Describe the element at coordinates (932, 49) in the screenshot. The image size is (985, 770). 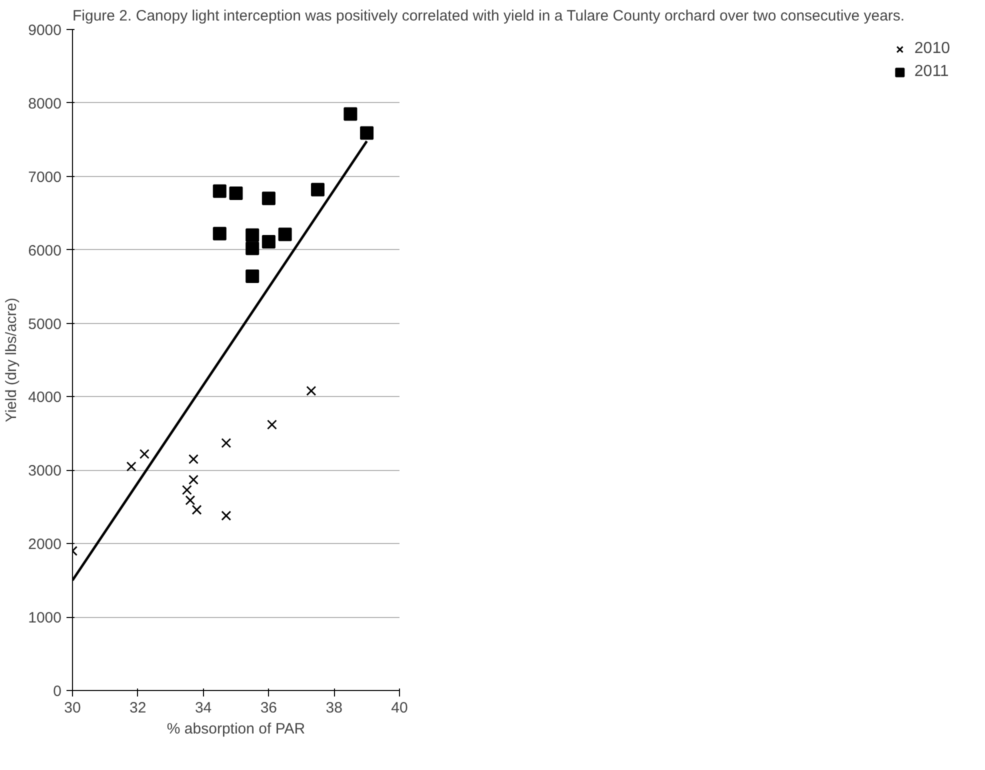
I see `legend-label: 2010` at that location.